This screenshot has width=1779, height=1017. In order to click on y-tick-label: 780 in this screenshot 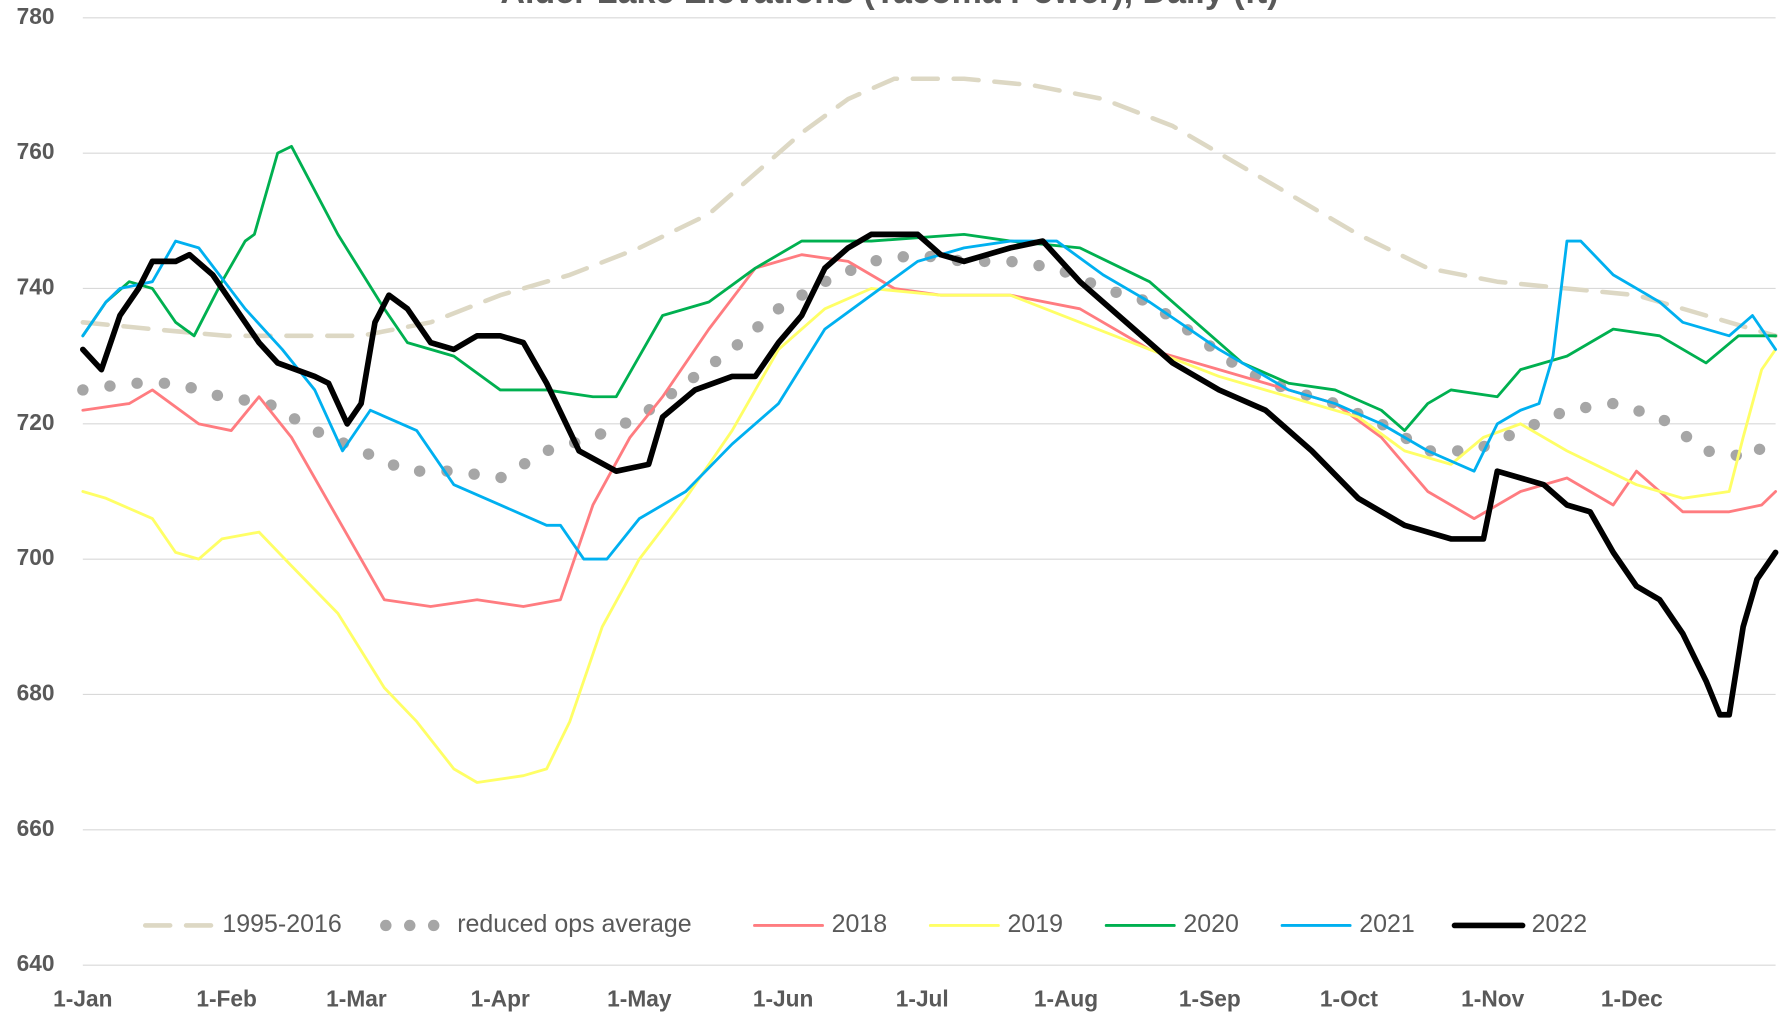, I will do `click(36, 16)`.